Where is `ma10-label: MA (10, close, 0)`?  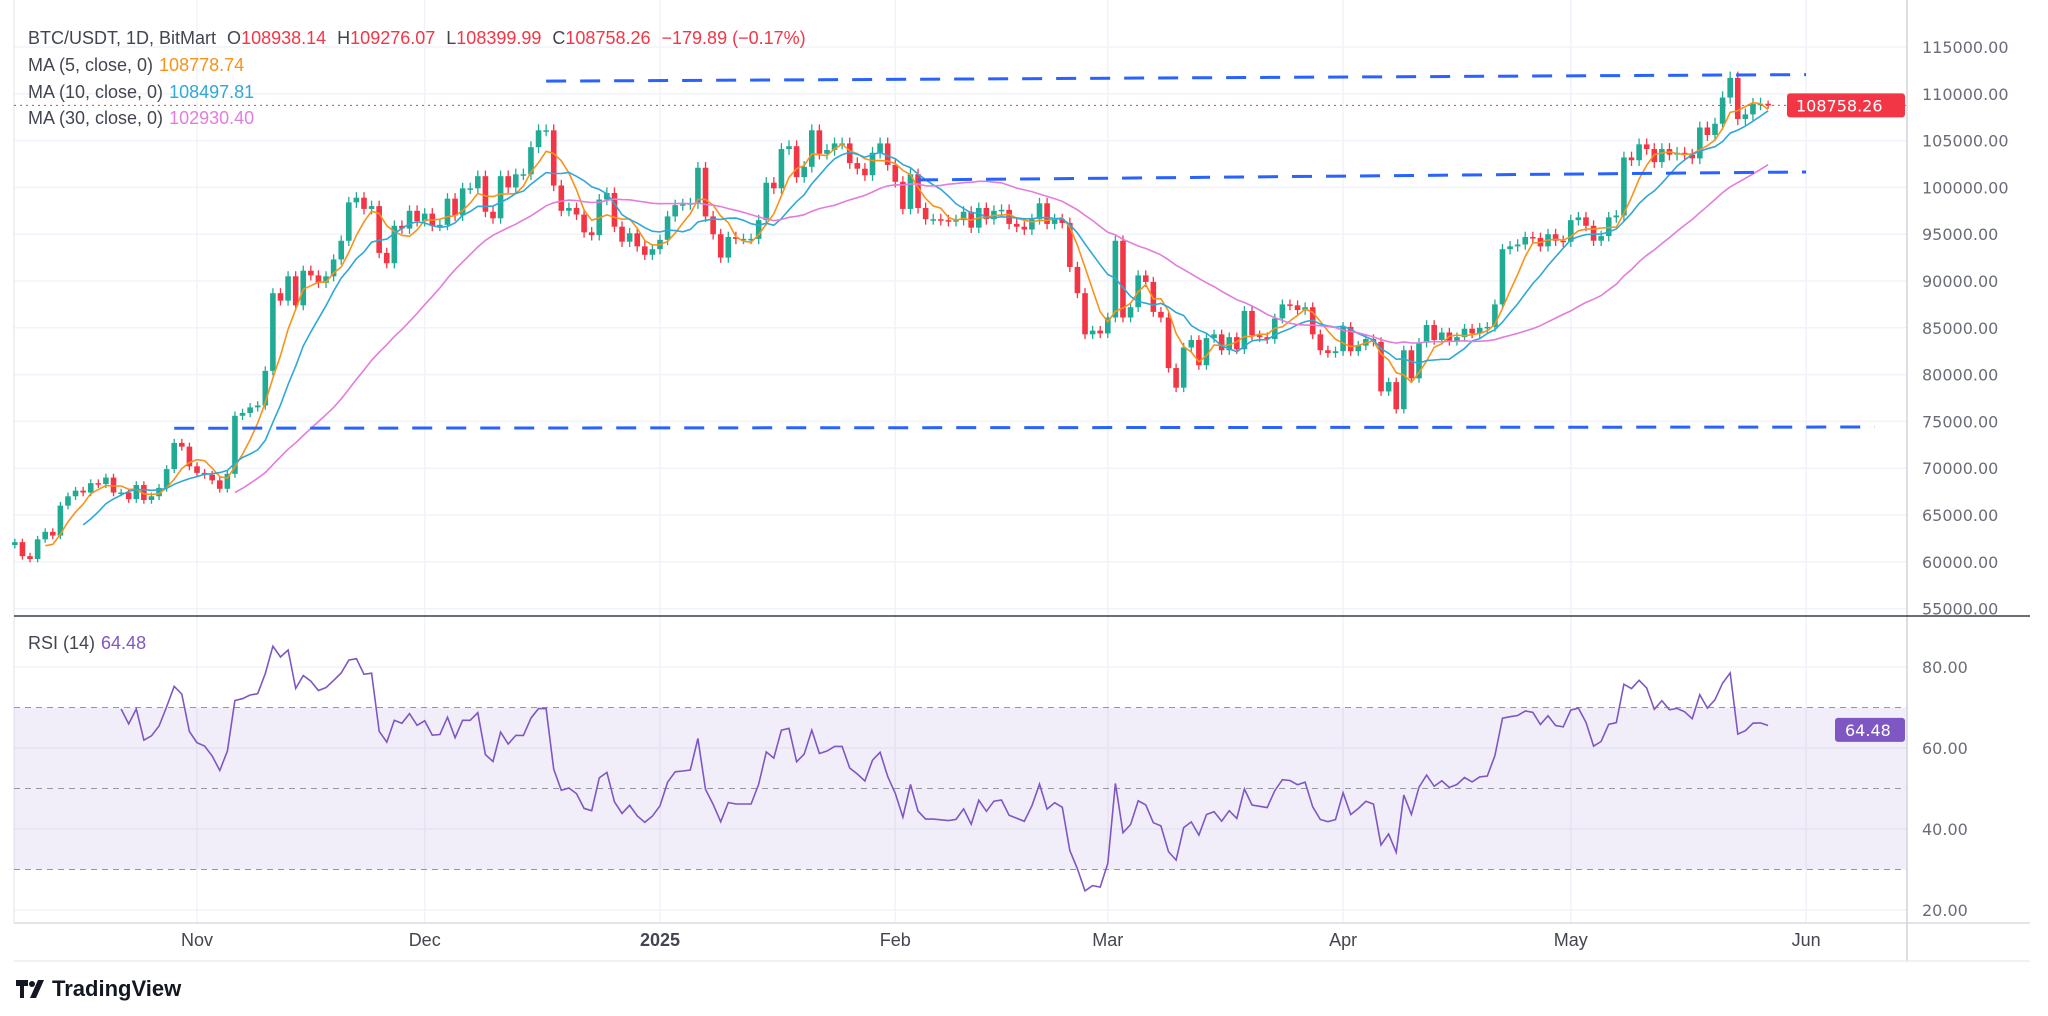
ma10-label: MA (10, close, 0) is located at coordinates (96, 92).